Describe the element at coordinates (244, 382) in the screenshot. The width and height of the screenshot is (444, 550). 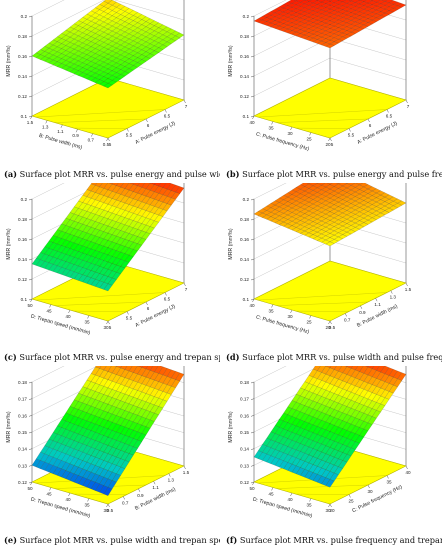
I see `z-tick-label-6: 0.18` at that location.